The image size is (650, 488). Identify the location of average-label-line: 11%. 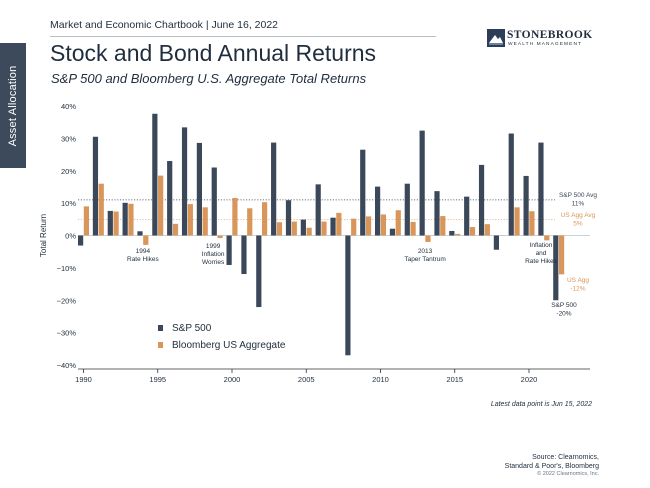
(578, 204).